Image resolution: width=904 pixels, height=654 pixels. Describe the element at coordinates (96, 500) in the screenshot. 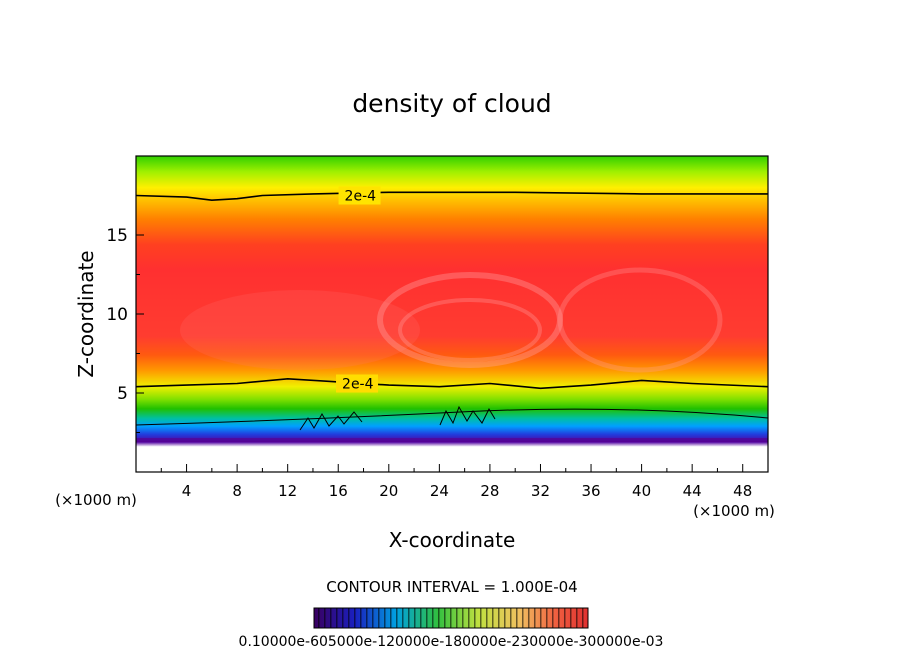

I see `x-unit-note-left: (×1000 m)` at that location.